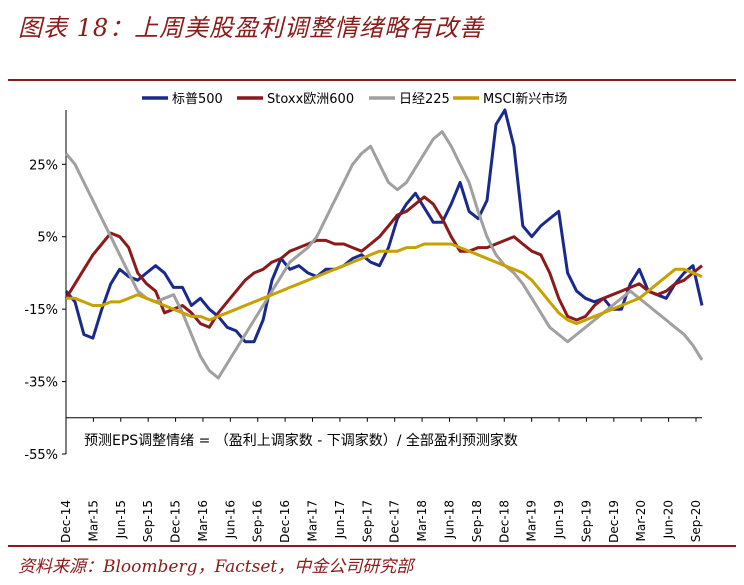 The height and width of the screenshot is (585, 744). Describe the element at coordinates (372, 80) in the screenshot. I see `top-rule` at that location.